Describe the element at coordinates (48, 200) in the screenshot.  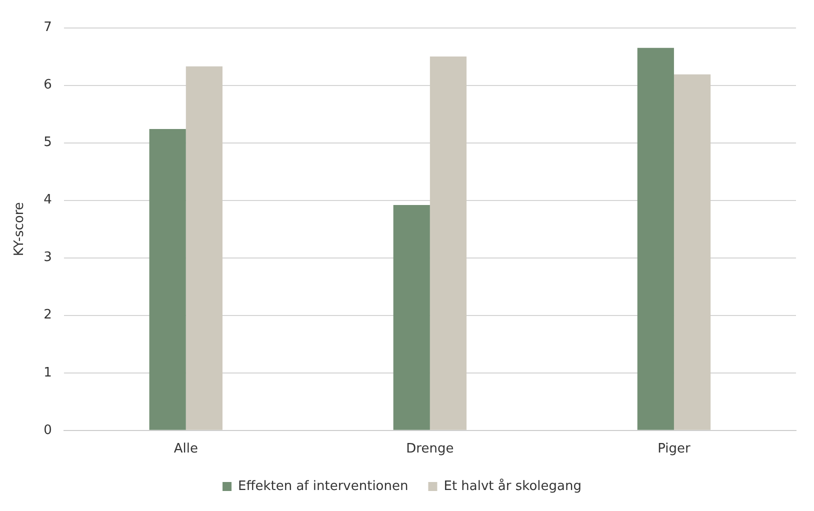
I see `y-tick-label: 4` at that location.